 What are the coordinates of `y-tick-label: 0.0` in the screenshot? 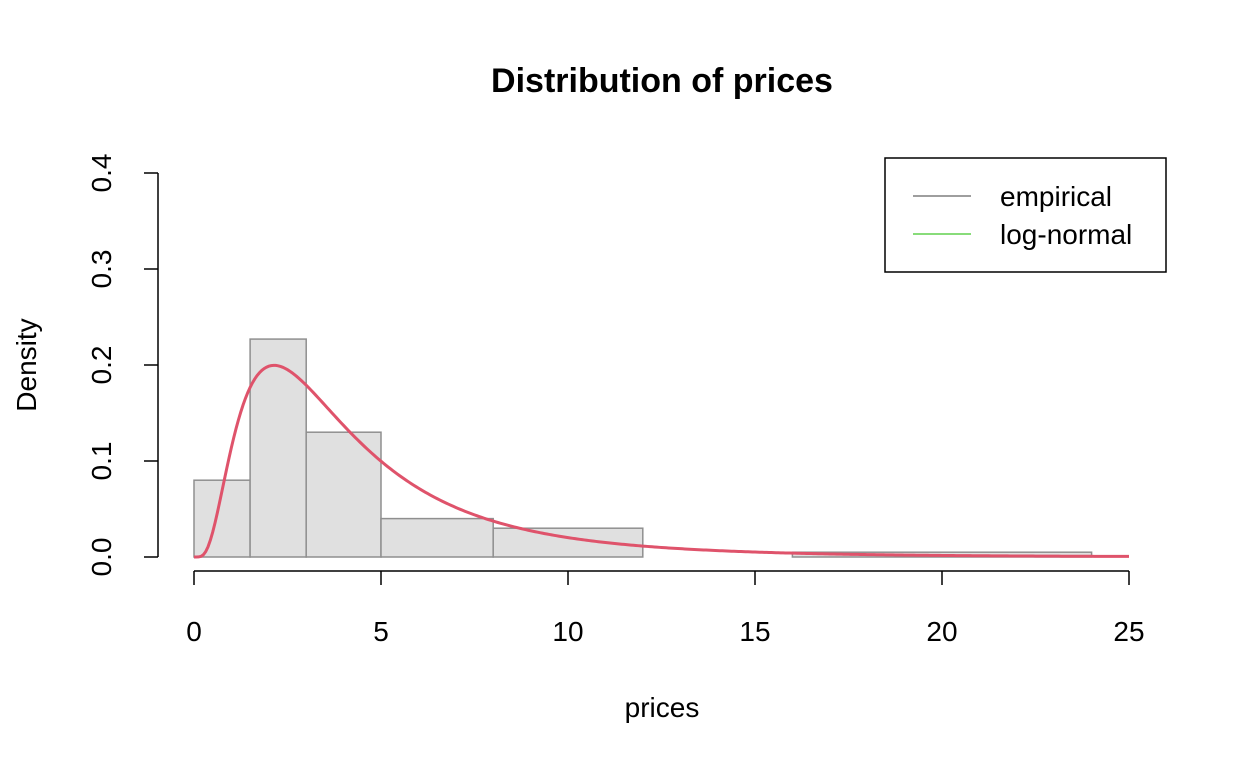 It's located at (101, 557).